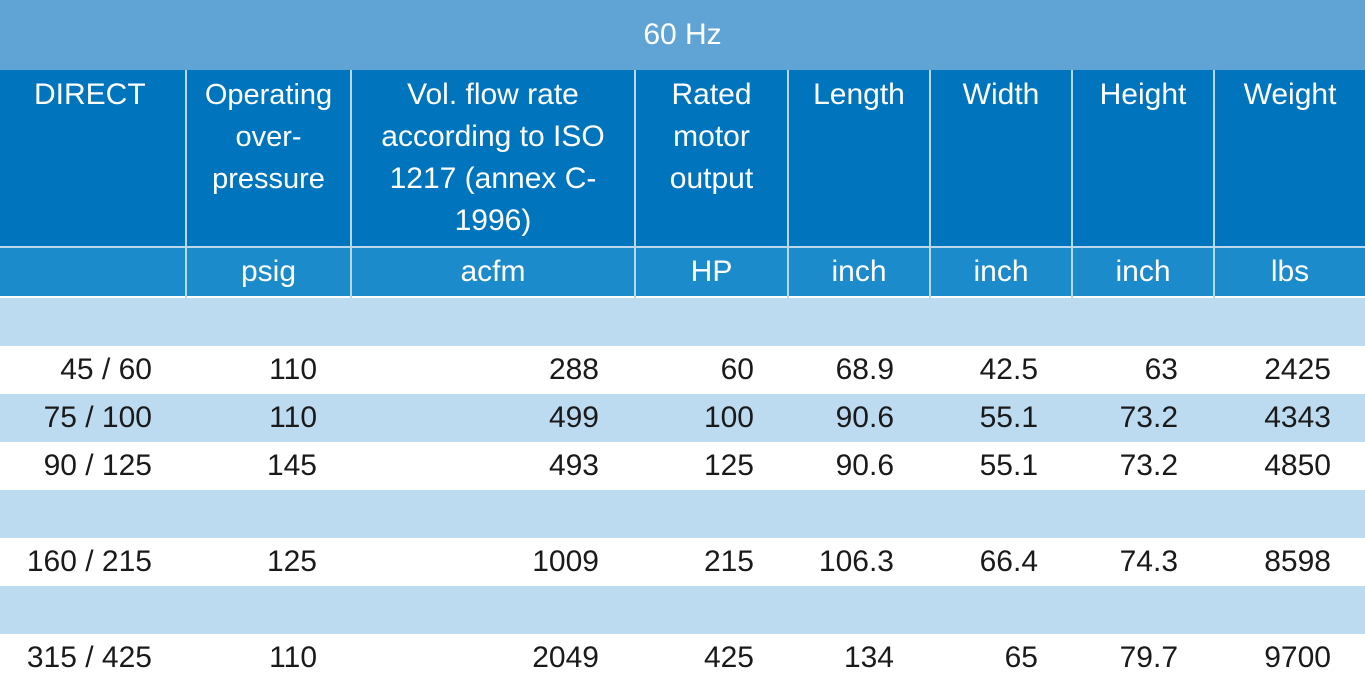  What do you see at coordinates (1143, 658) in the screenshot?
I see `cell-height: 79.7` at bounding box center [1143, 658].